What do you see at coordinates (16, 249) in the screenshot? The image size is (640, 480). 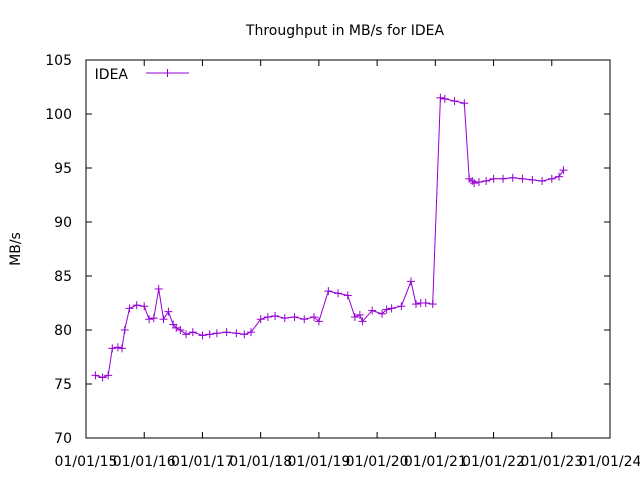 I see `y-axis-label: MB/s` at bounding box center [16, 249].